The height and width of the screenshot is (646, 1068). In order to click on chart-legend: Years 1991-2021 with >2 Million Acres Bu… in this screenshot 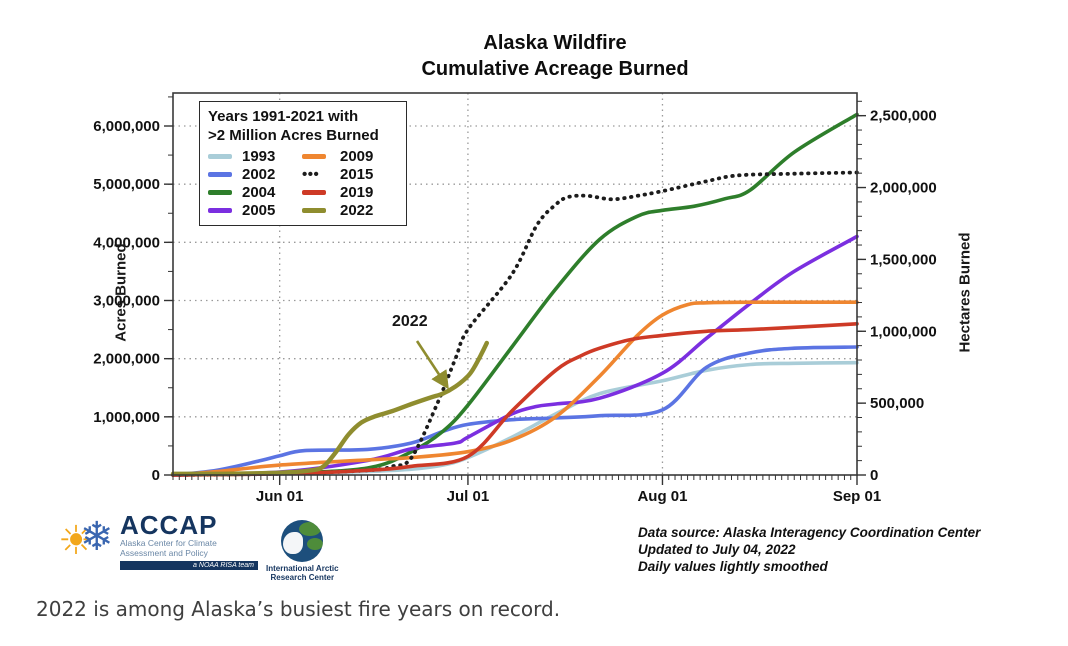, I will do `click(303, 163)`.